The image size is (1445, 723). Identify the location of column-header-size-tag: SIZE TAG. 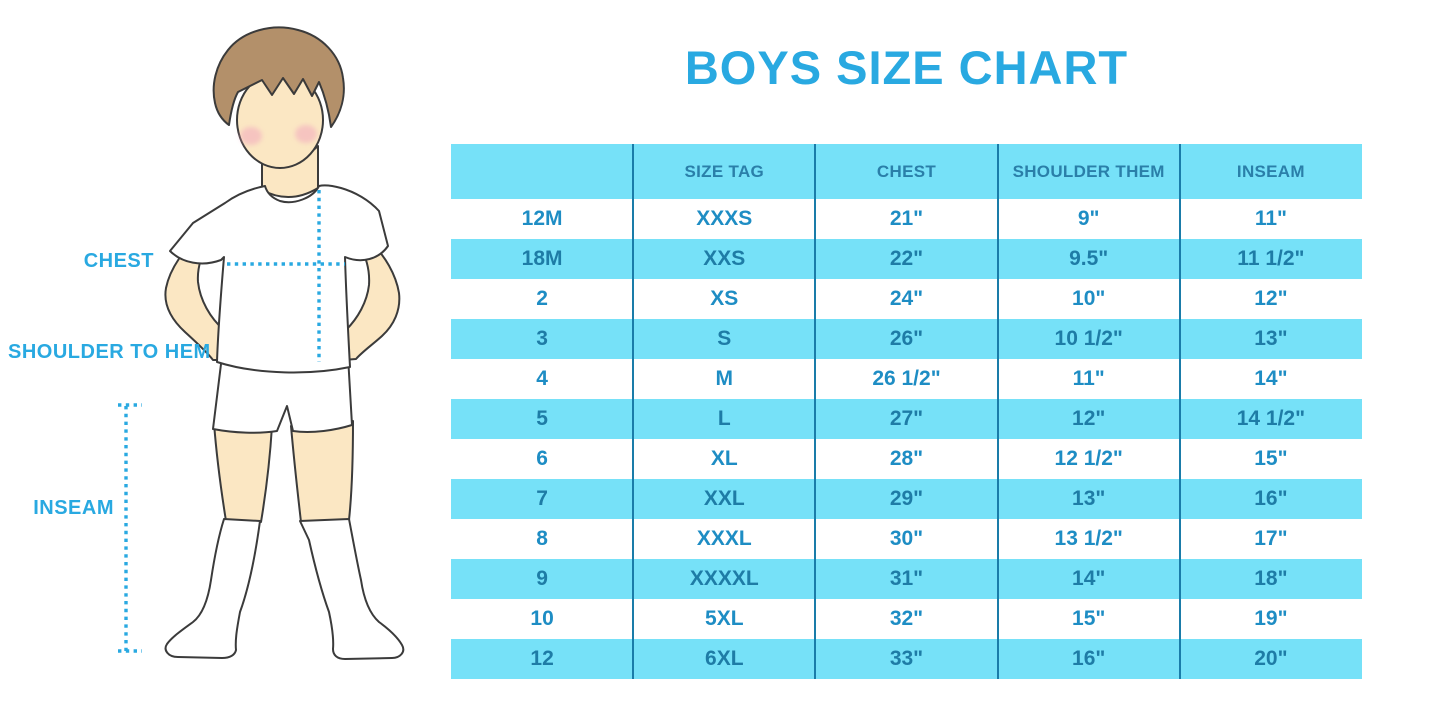
(724, 171).